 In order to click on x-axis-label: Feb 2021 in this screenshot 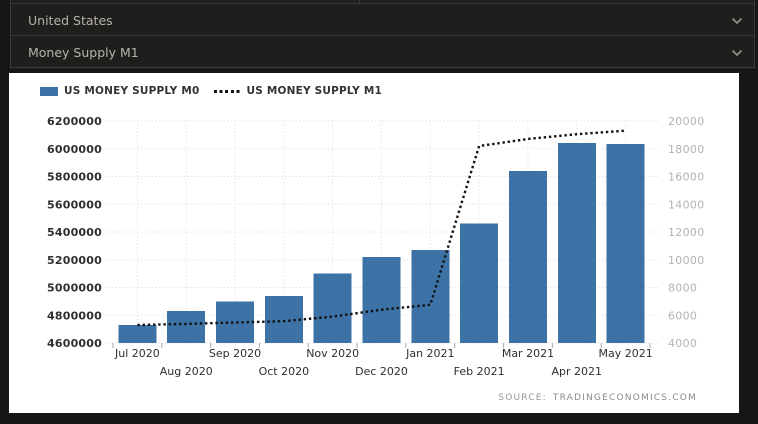, I will do `click(479, 371)`.